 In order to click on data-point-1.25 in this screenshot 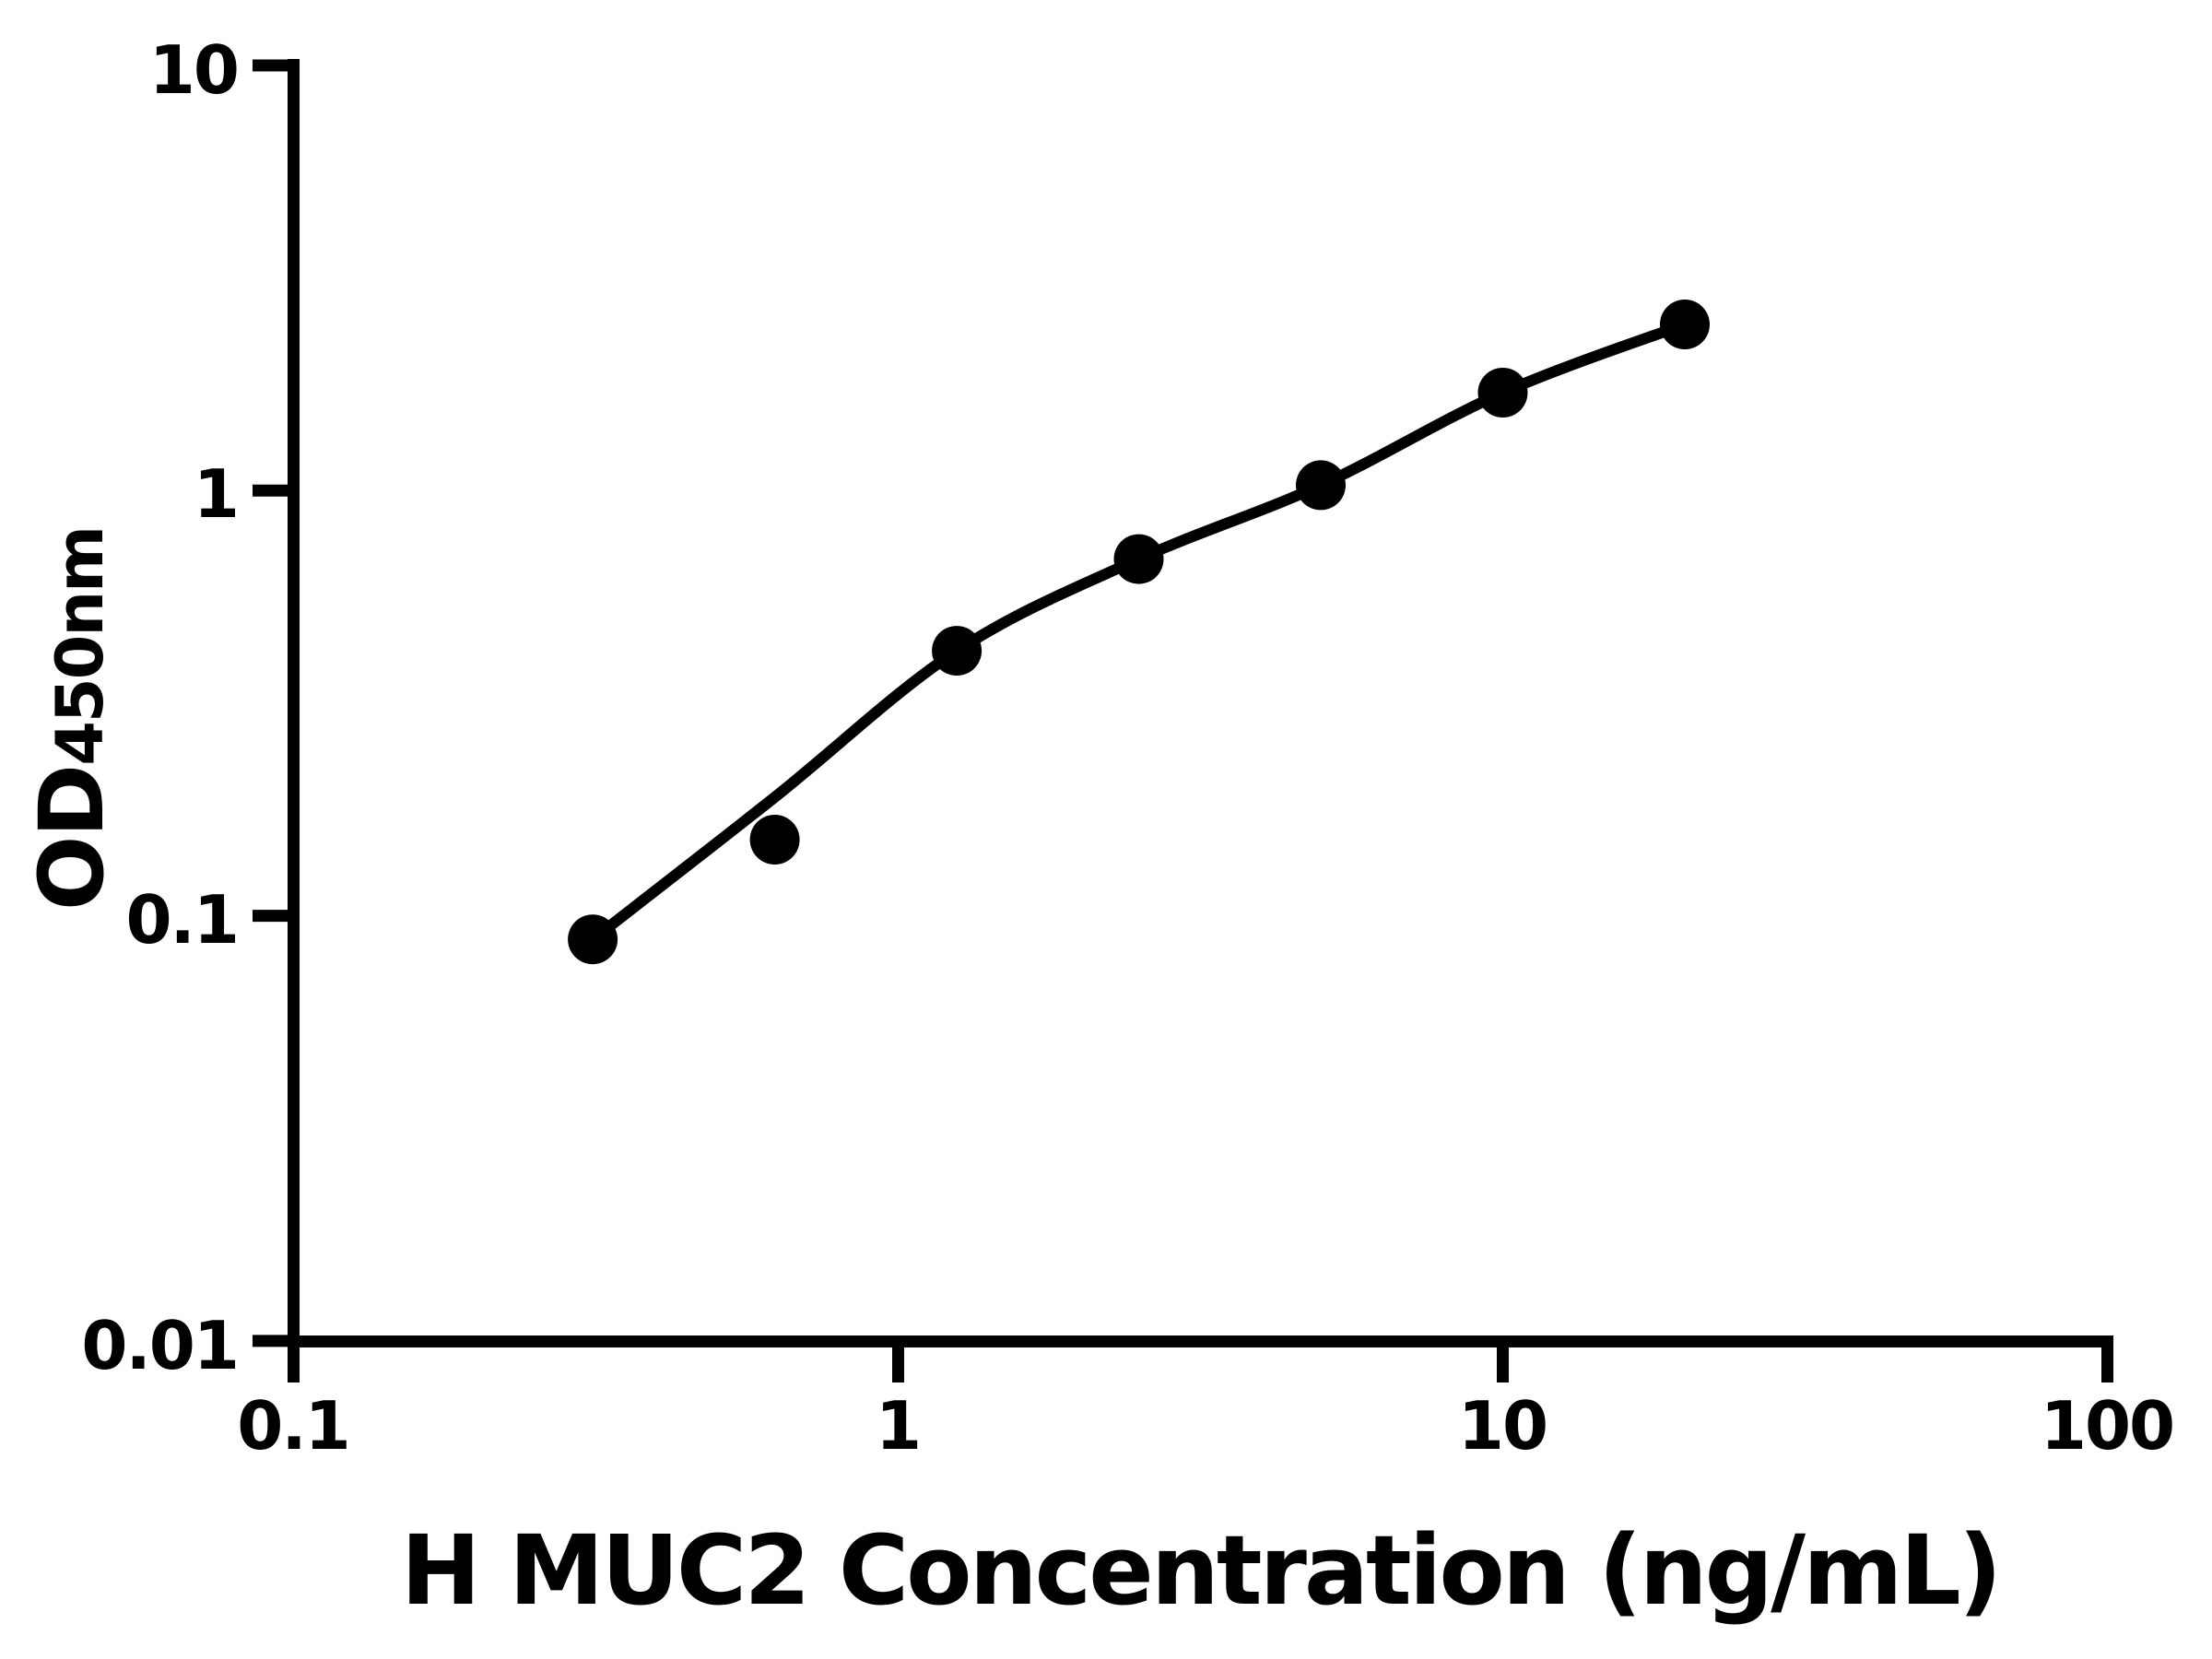, I will do `click(957, 651)`.